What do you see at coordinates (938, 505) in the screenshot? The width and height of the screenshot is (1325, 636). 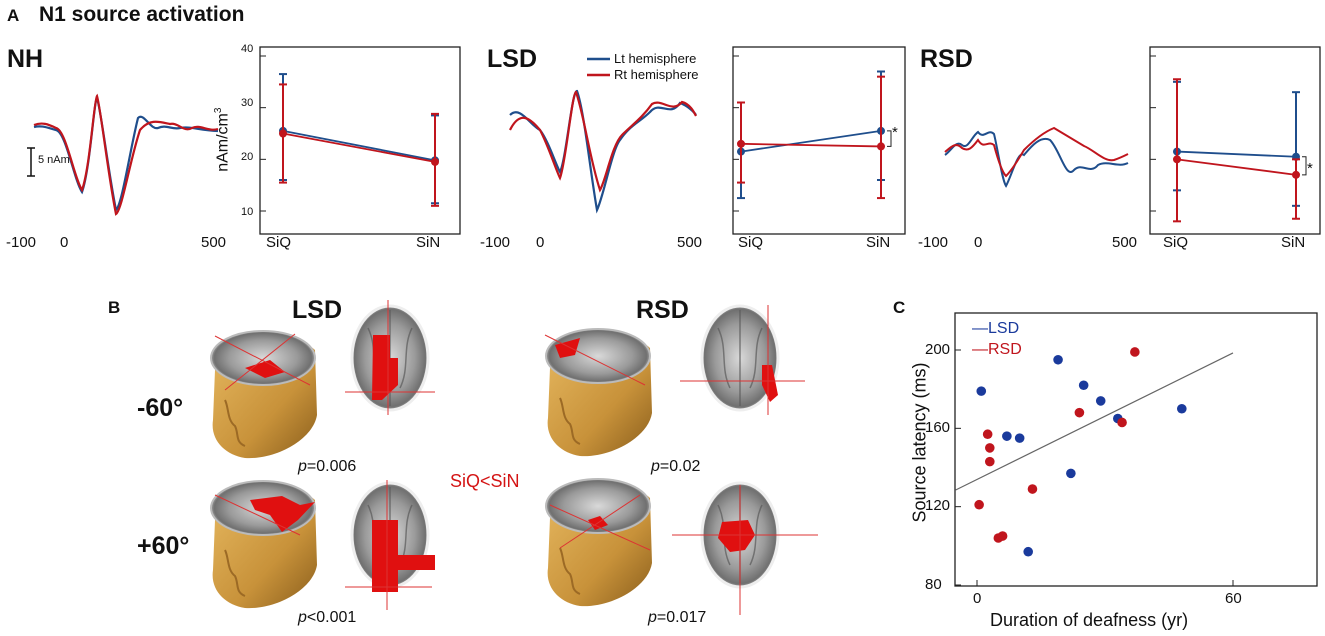 I see `scatter-ytick-120: 120` at bounding box center [938, 505].